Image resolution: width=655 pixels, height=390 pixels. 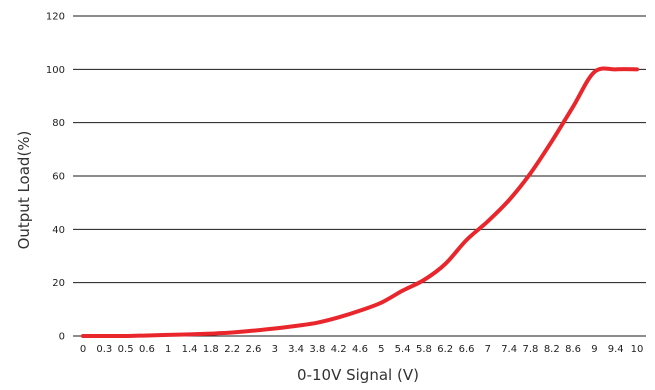 I want to click on x-tick-label: 2.6, so click(x=254, y=349).